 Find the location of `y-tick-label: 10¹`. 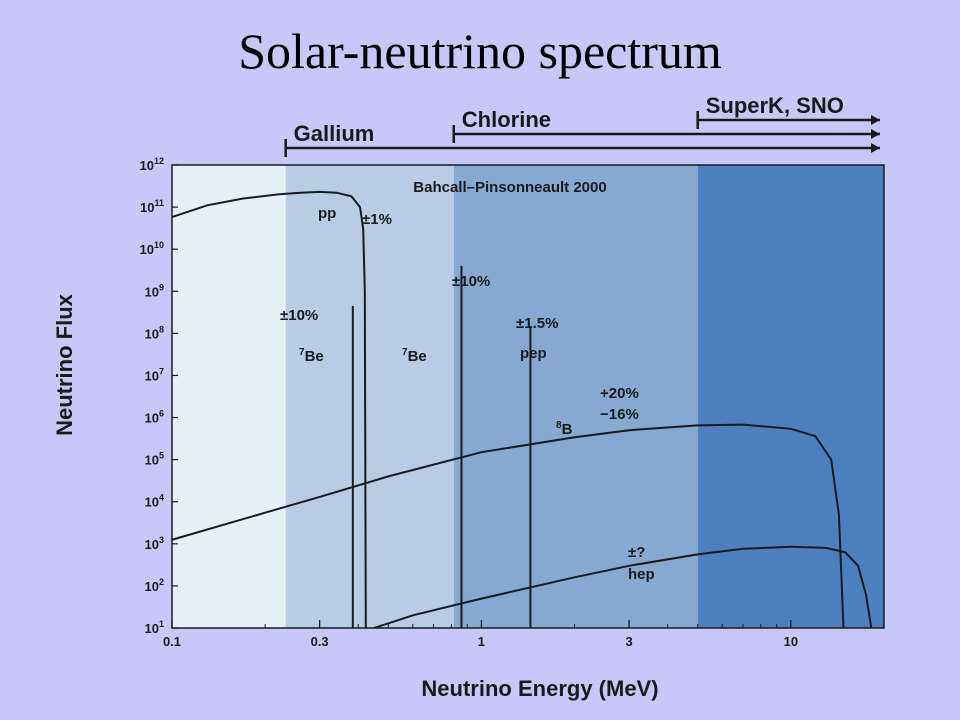

y-tick-label: 10¹ is located at coordinates (154, 627).